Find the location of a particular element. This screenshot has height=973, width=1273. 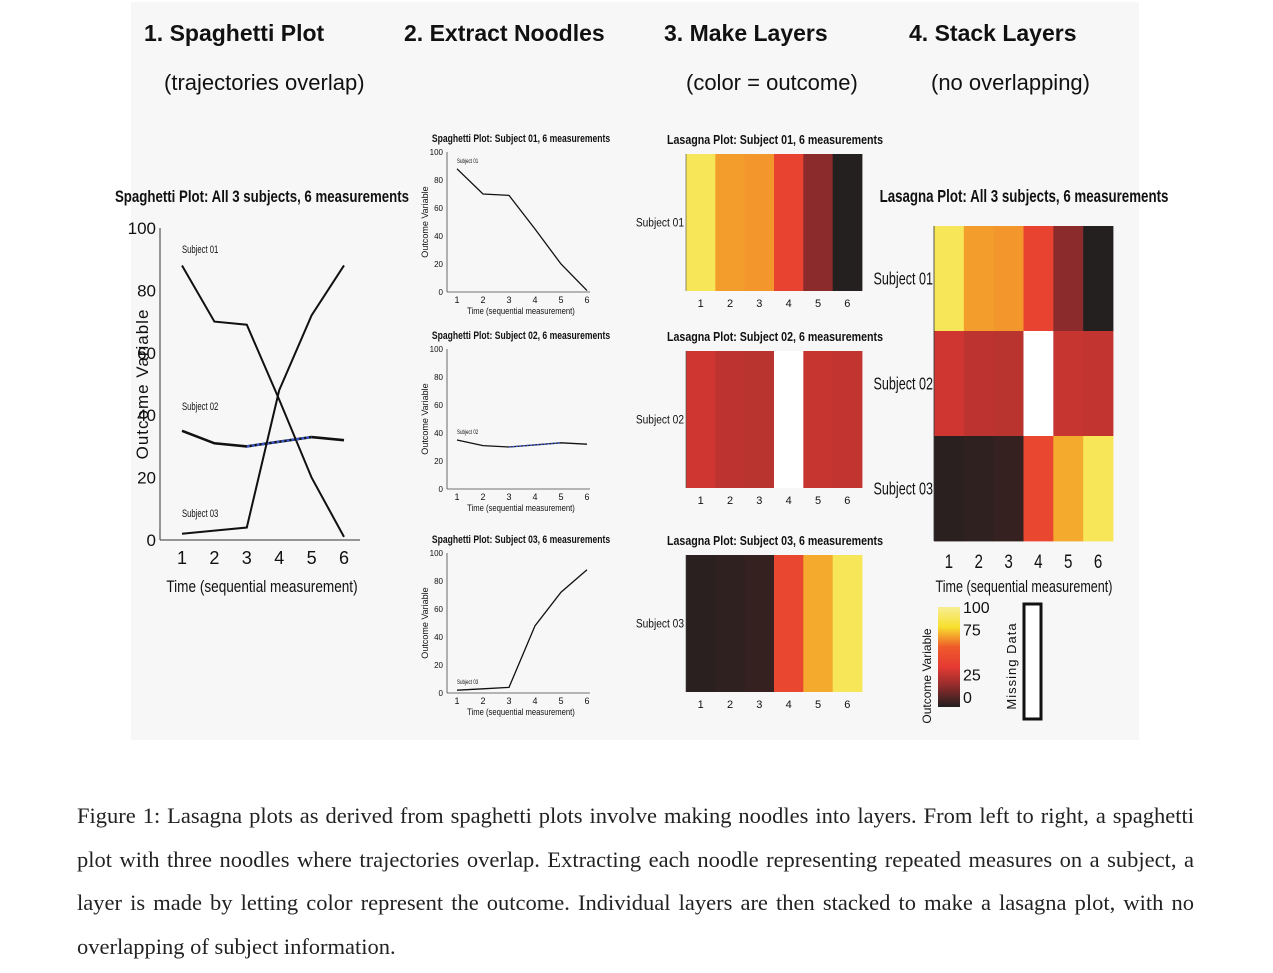

spaghetti-all-ytick: 0 is located at coordinates (151, 540).